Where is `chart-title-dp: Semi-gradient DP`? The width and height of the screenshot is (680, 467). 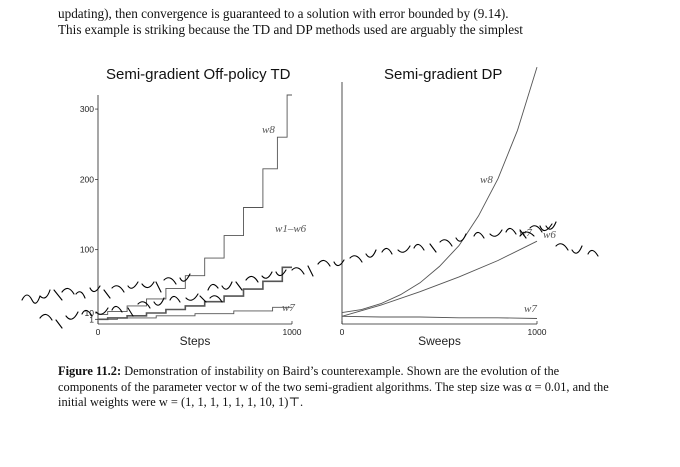
chart-title-dp: Semi-gradient DP is located at coordinates (443, 74).